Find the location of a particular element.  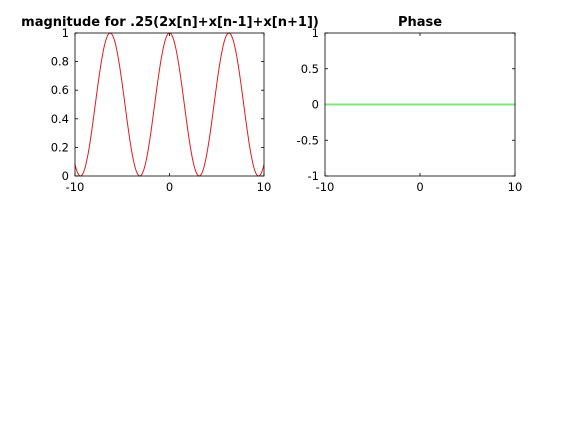

magnitude-y-tick-label: 1 is located at coordinates (65, 33).